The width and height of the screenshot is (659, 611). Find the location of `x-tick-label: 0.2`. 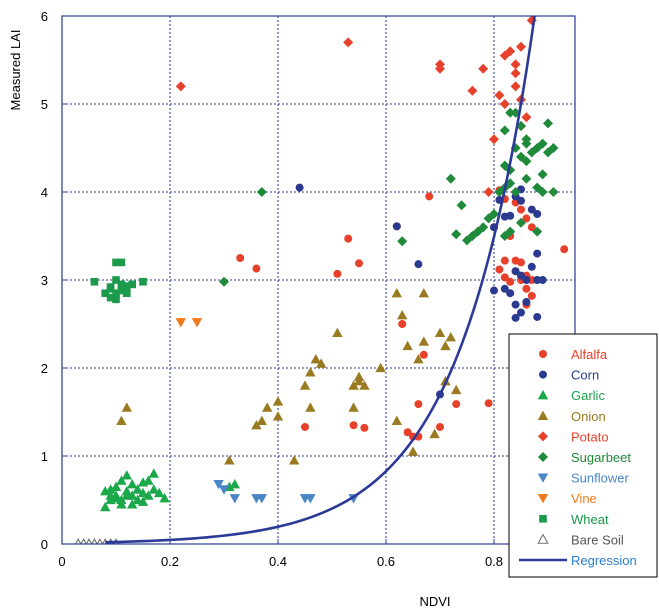

x-tick-label: 0.2 is located at coordinates (170, 561).